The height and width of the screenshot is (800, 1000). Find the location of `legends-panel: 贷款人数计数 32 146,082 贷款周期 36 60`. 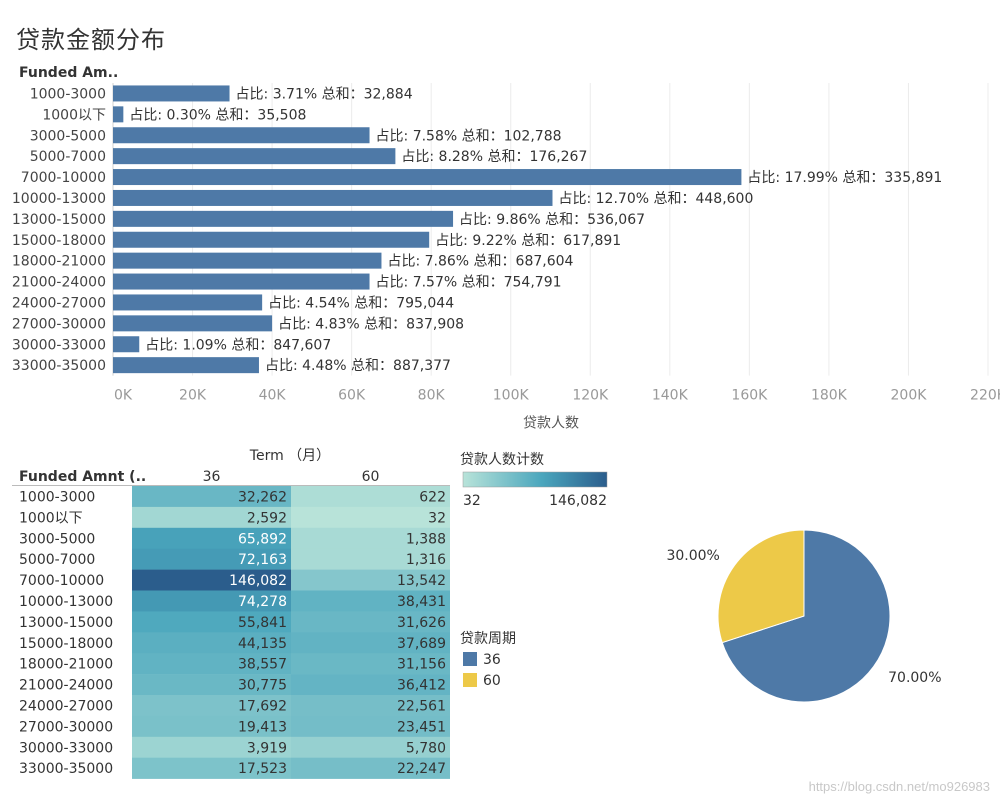

legends-panel: 贷款人数计数 32 146,082 贷款周期 36 60 is located at coordinates (534, 570).